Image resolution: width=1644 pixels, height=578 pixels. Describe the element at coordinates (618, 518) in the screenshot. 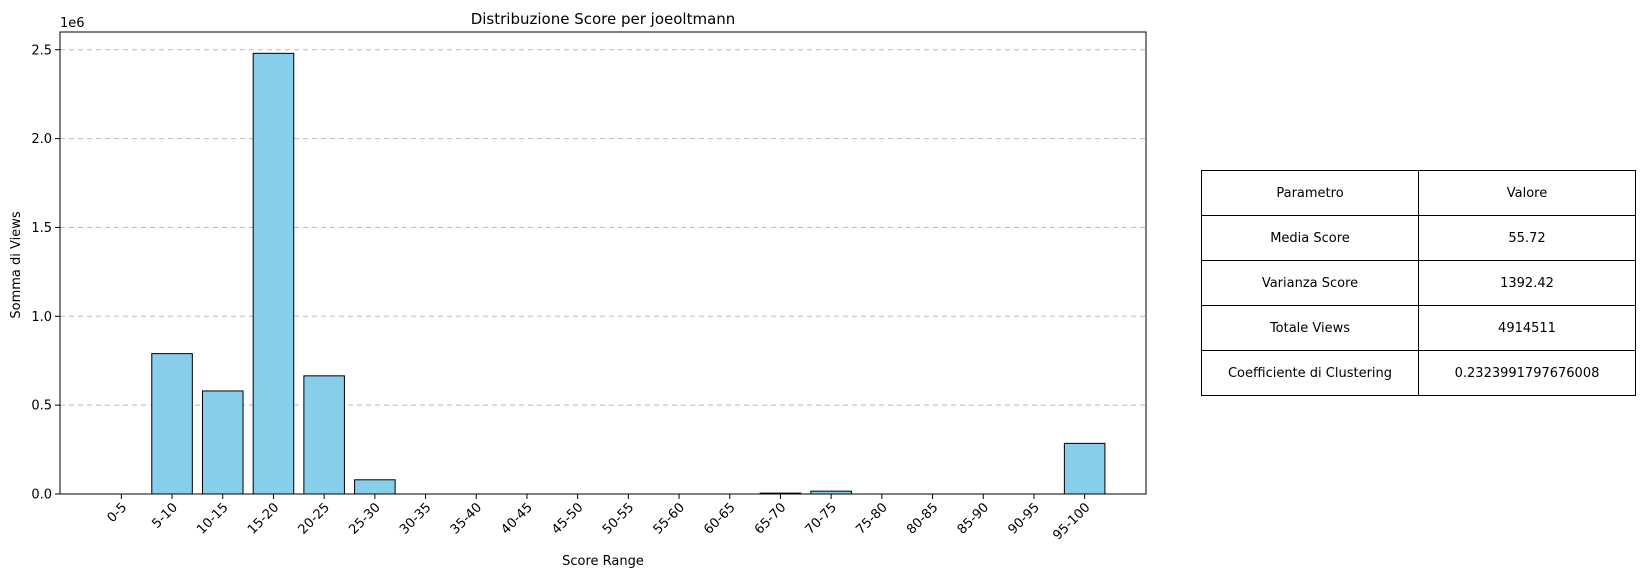

I see `x-tick-label: 50-55` at that location.